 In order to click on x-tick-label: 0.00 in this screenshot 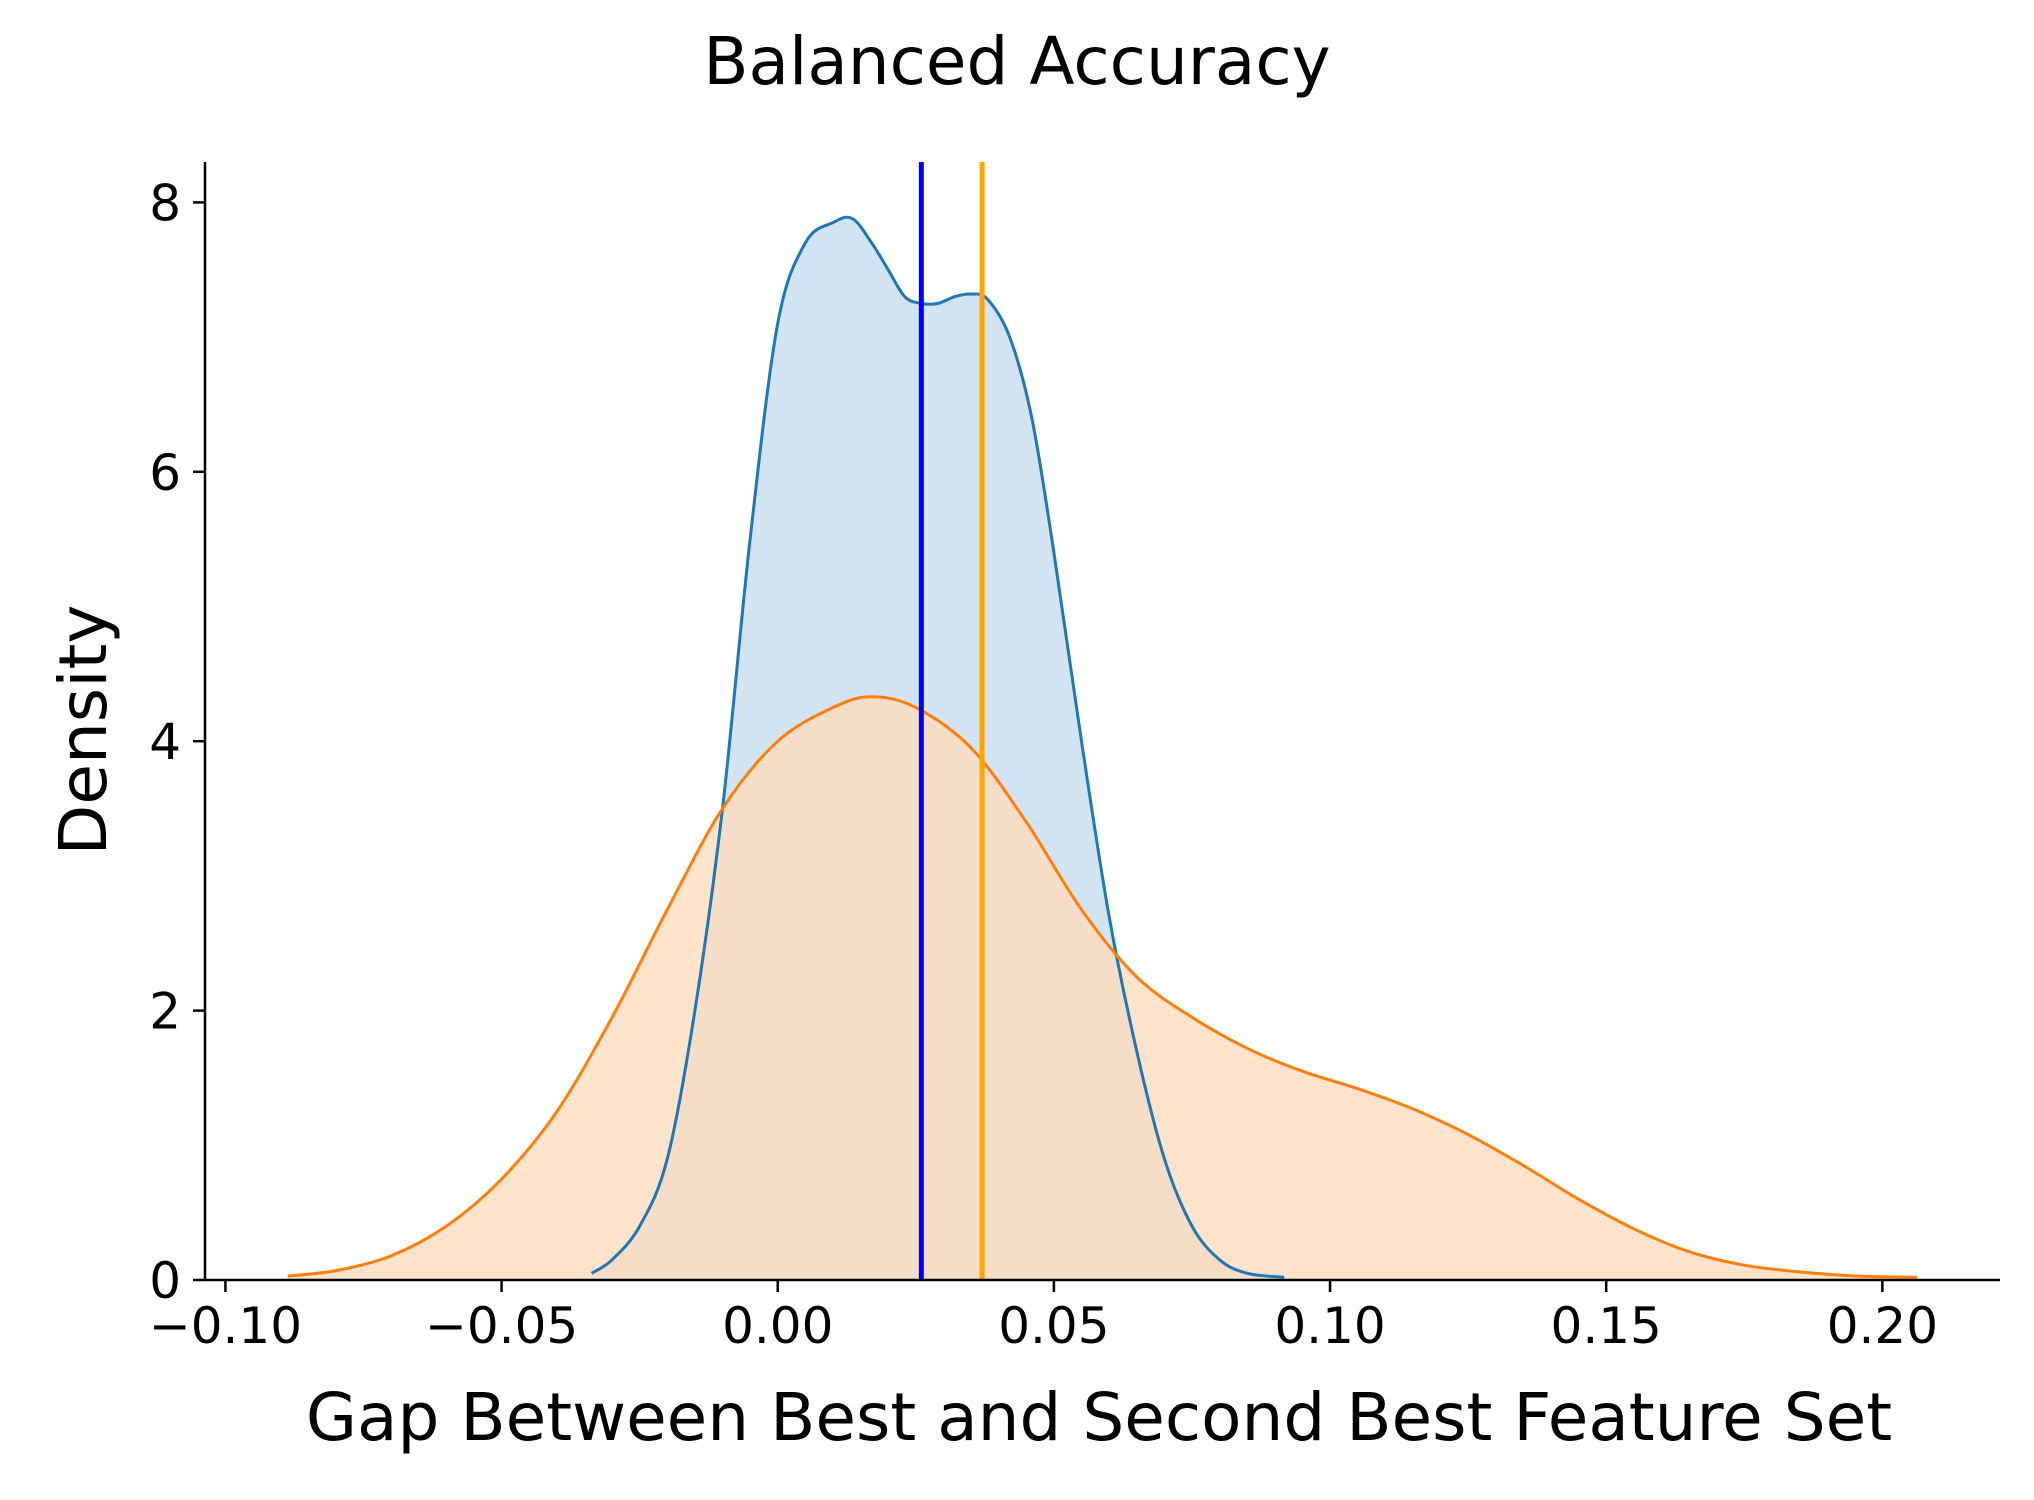, I will do `click(777, 1326)`.